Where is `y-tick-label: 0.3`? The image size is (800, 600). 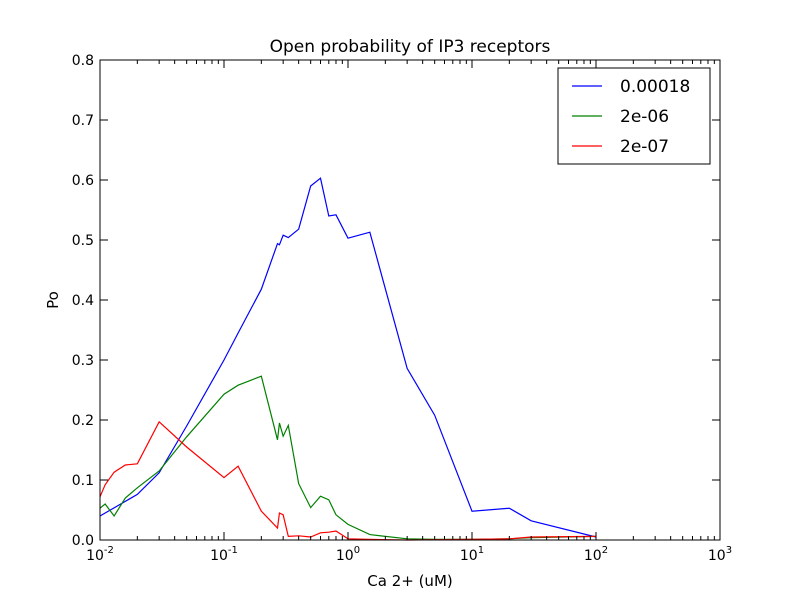 y-tick-label: 0.3 is located at coordinates (83, 361).